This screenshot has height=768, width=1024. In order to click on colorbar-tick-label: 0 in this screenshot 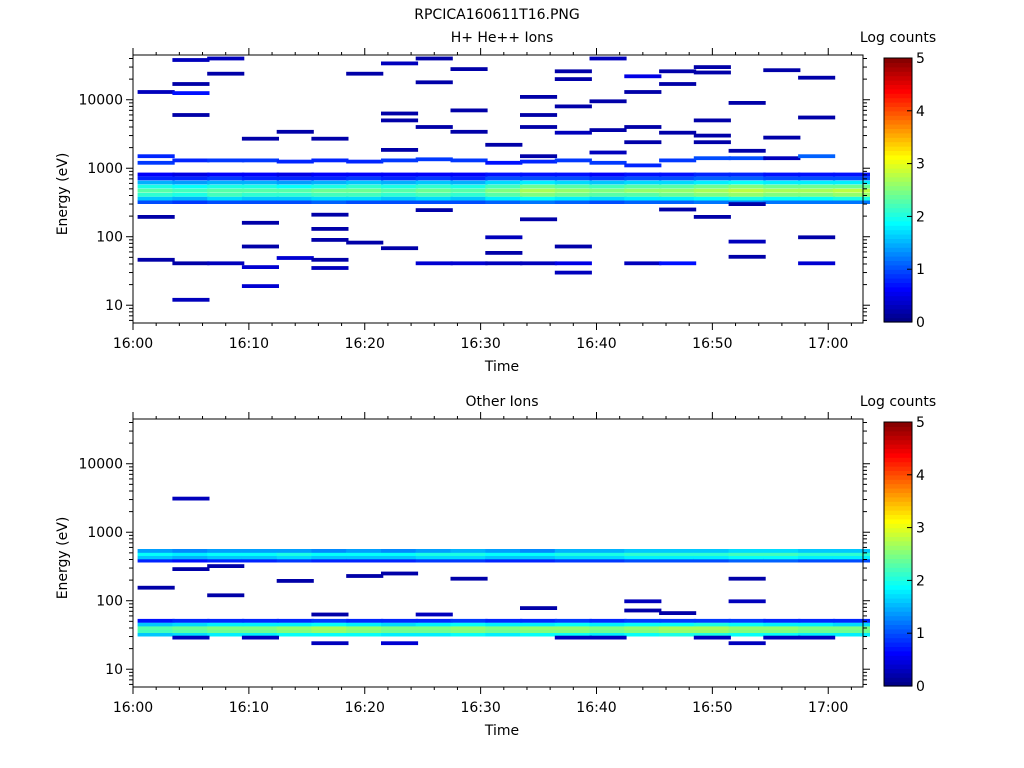, I will do `click(920, 323)`.